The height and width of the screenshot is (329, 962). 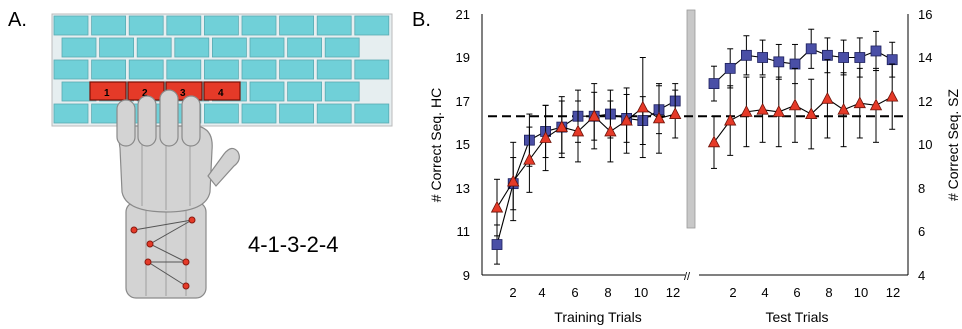 I want to click on test-axis-title: Test Trials, so click(x=796, y=317).